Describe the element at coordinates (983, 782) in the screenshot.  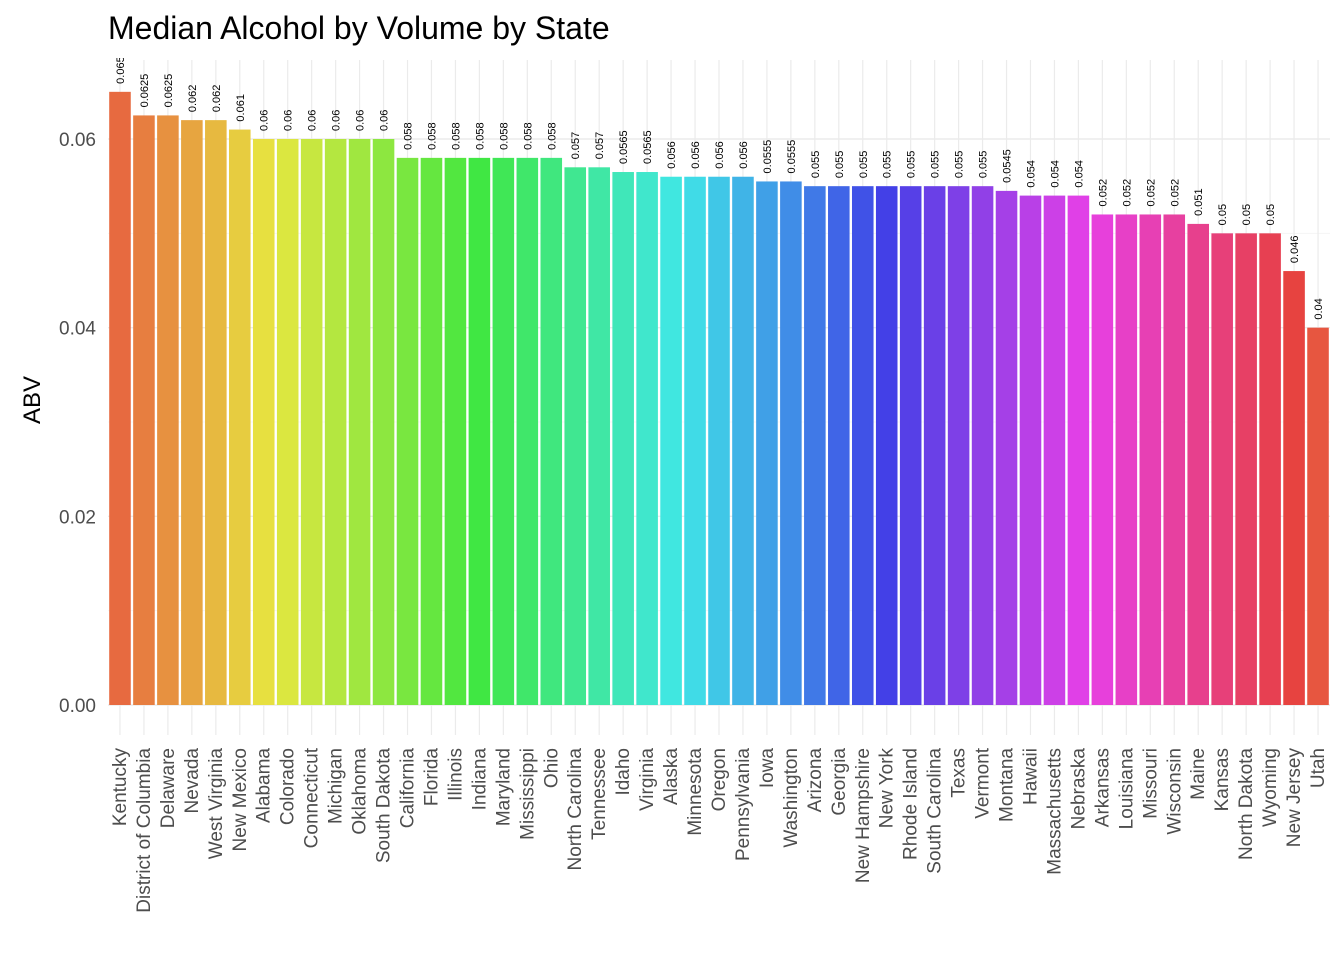
I see `x-tick-label: Vermont` at that location.